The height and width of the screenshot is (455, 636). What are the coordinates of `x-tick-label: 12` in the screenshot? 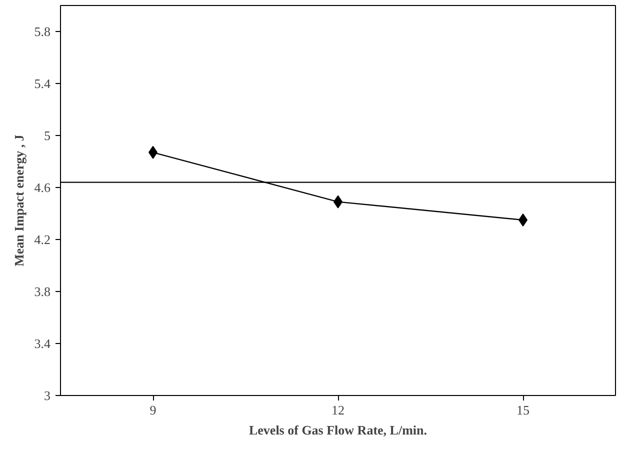 It's located at (338, 410).